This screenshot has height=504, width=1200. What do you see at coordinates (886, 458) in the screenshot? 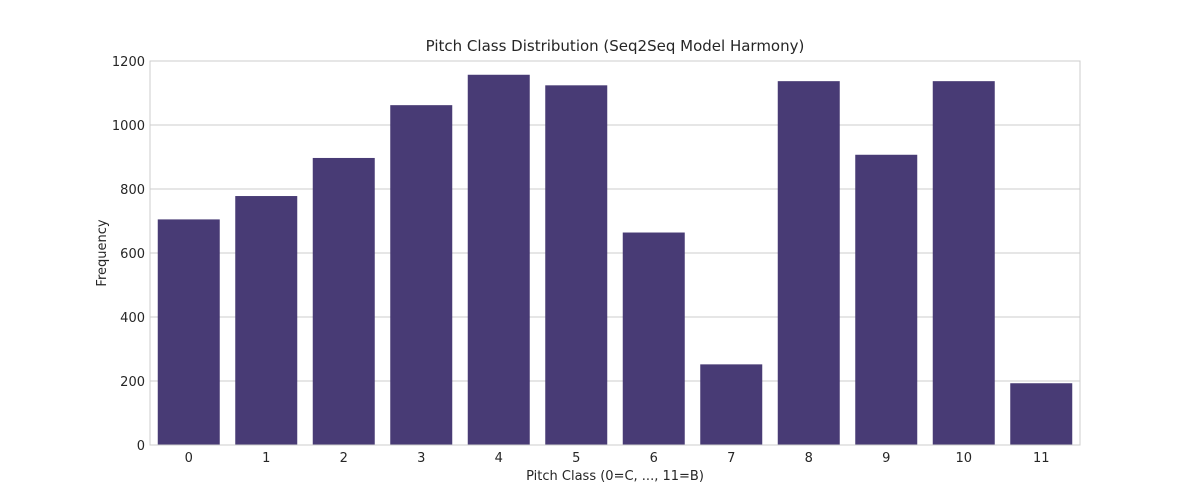
I see `x-tick-label: 9` at bounding box center [886, 458].